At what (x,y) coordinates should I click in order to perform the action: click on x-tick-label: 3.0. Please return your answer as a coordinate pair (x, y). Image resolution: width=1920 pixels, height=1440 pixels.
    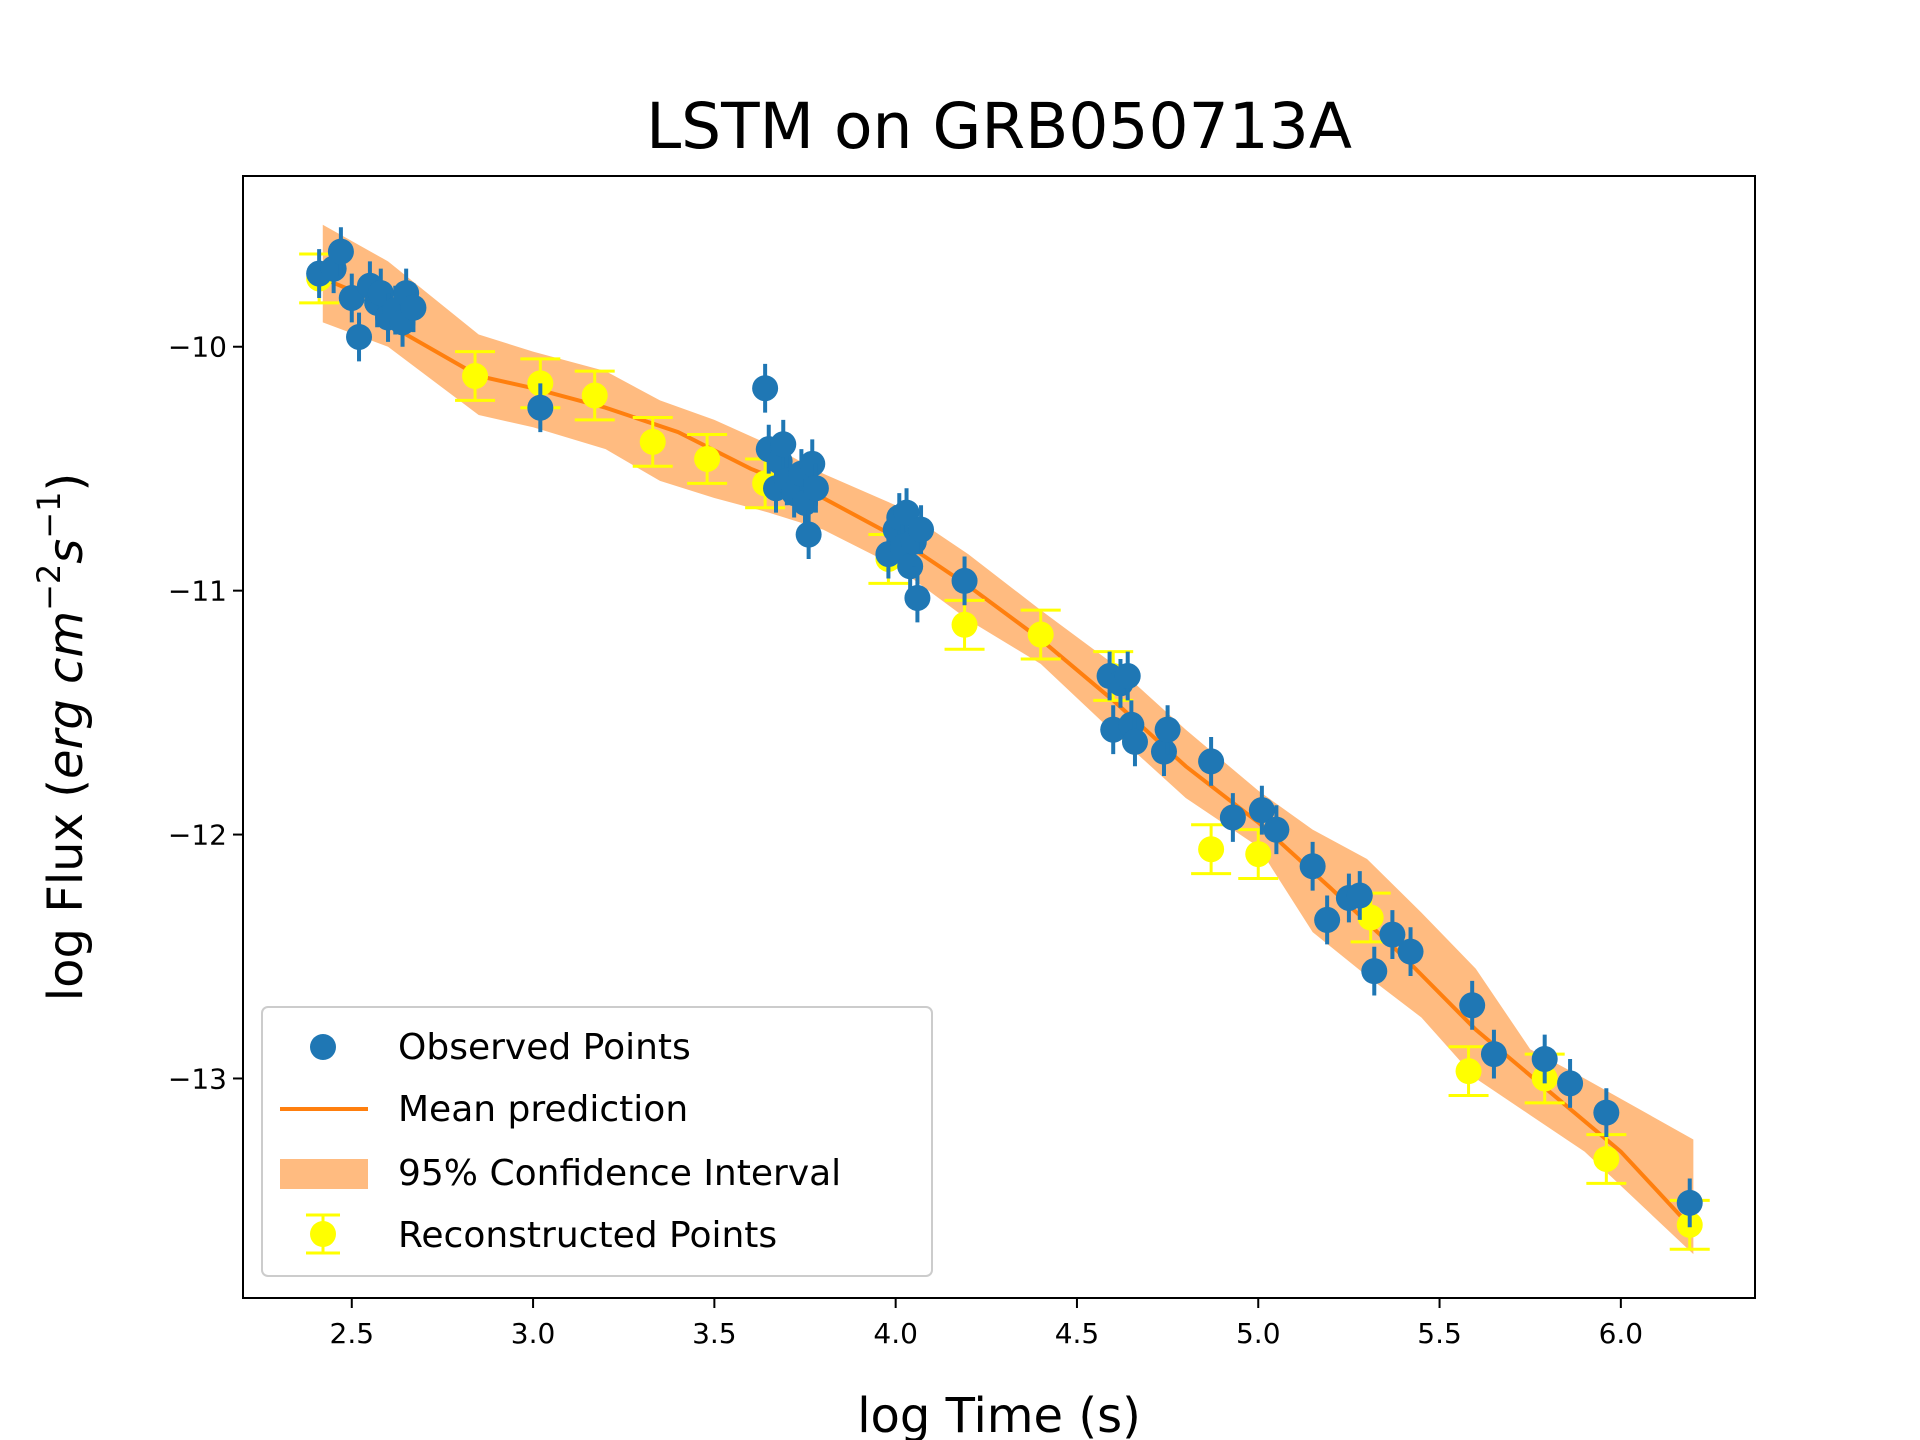
    Looking at the image, I should click on (533, 1333).